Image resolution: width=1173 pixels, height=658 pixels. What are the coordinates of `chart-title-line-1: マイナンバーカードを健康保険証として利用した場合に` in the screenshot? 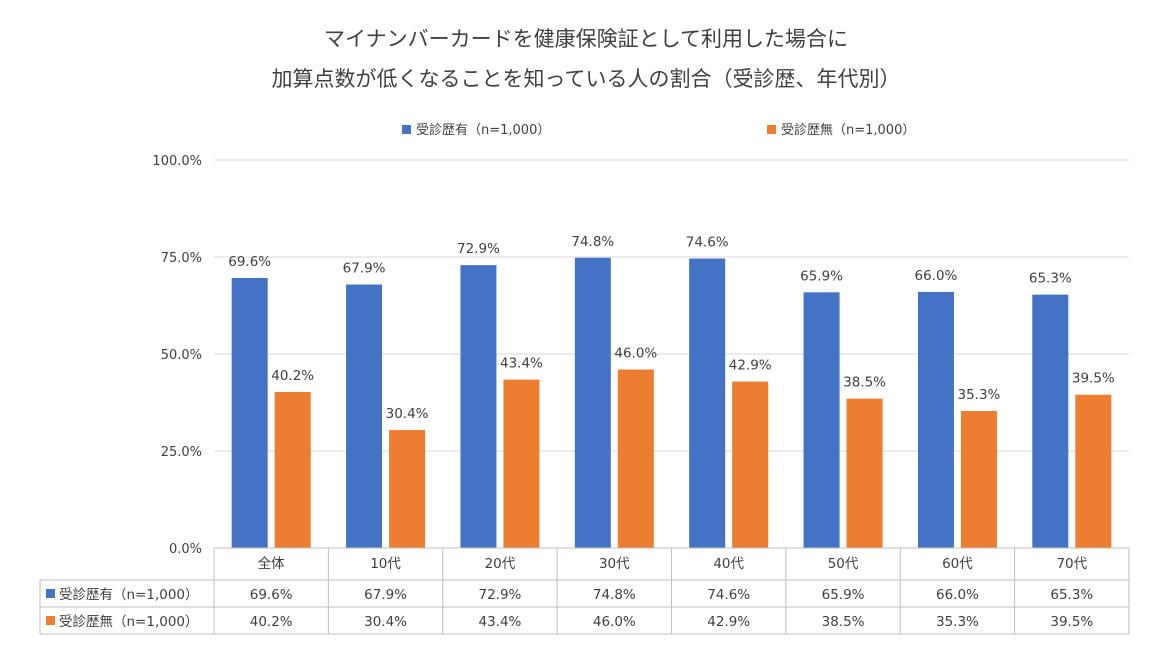 It's located at (586, 39).